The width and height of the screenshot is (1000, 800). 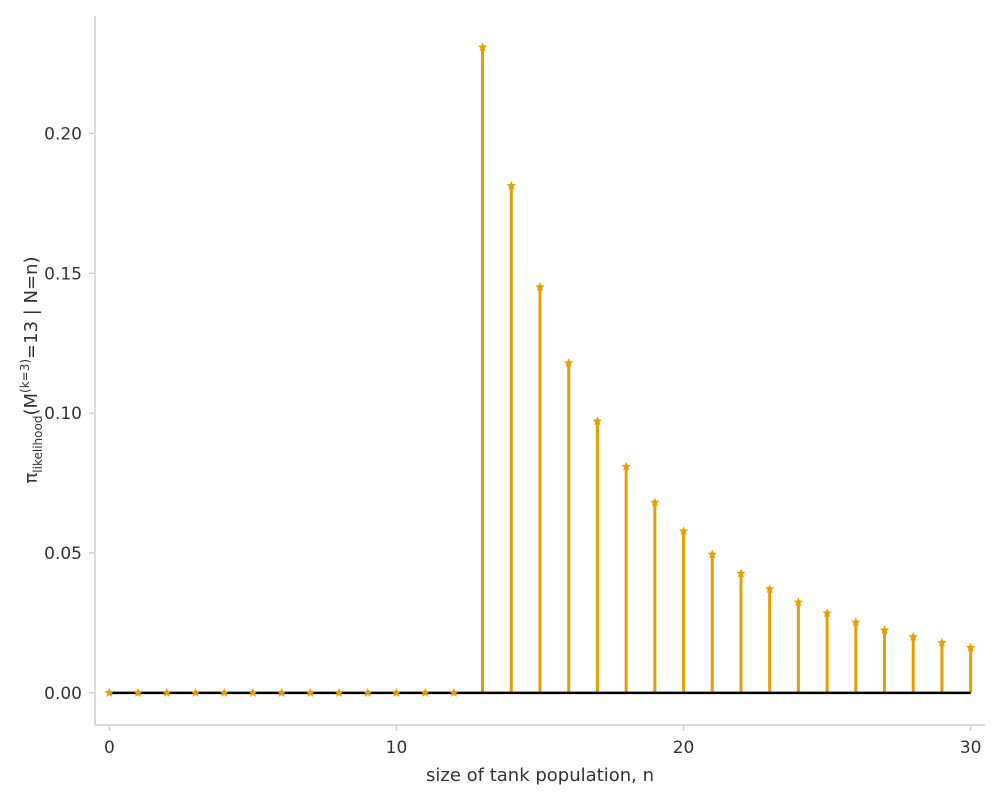 What do you see at coordinates (31, 404) in the screenshot?
I see `y-axis-title-arg-open: (M` at bounding box center [31, 404].